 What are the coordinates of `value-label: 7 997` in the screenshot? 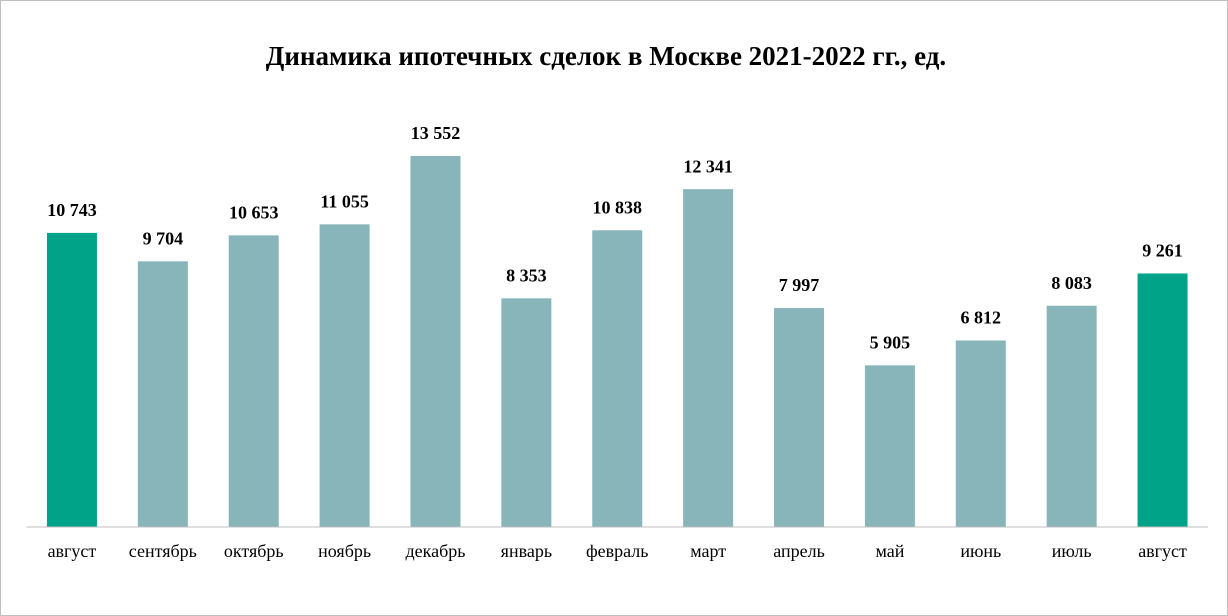 It's located at (799, 285).